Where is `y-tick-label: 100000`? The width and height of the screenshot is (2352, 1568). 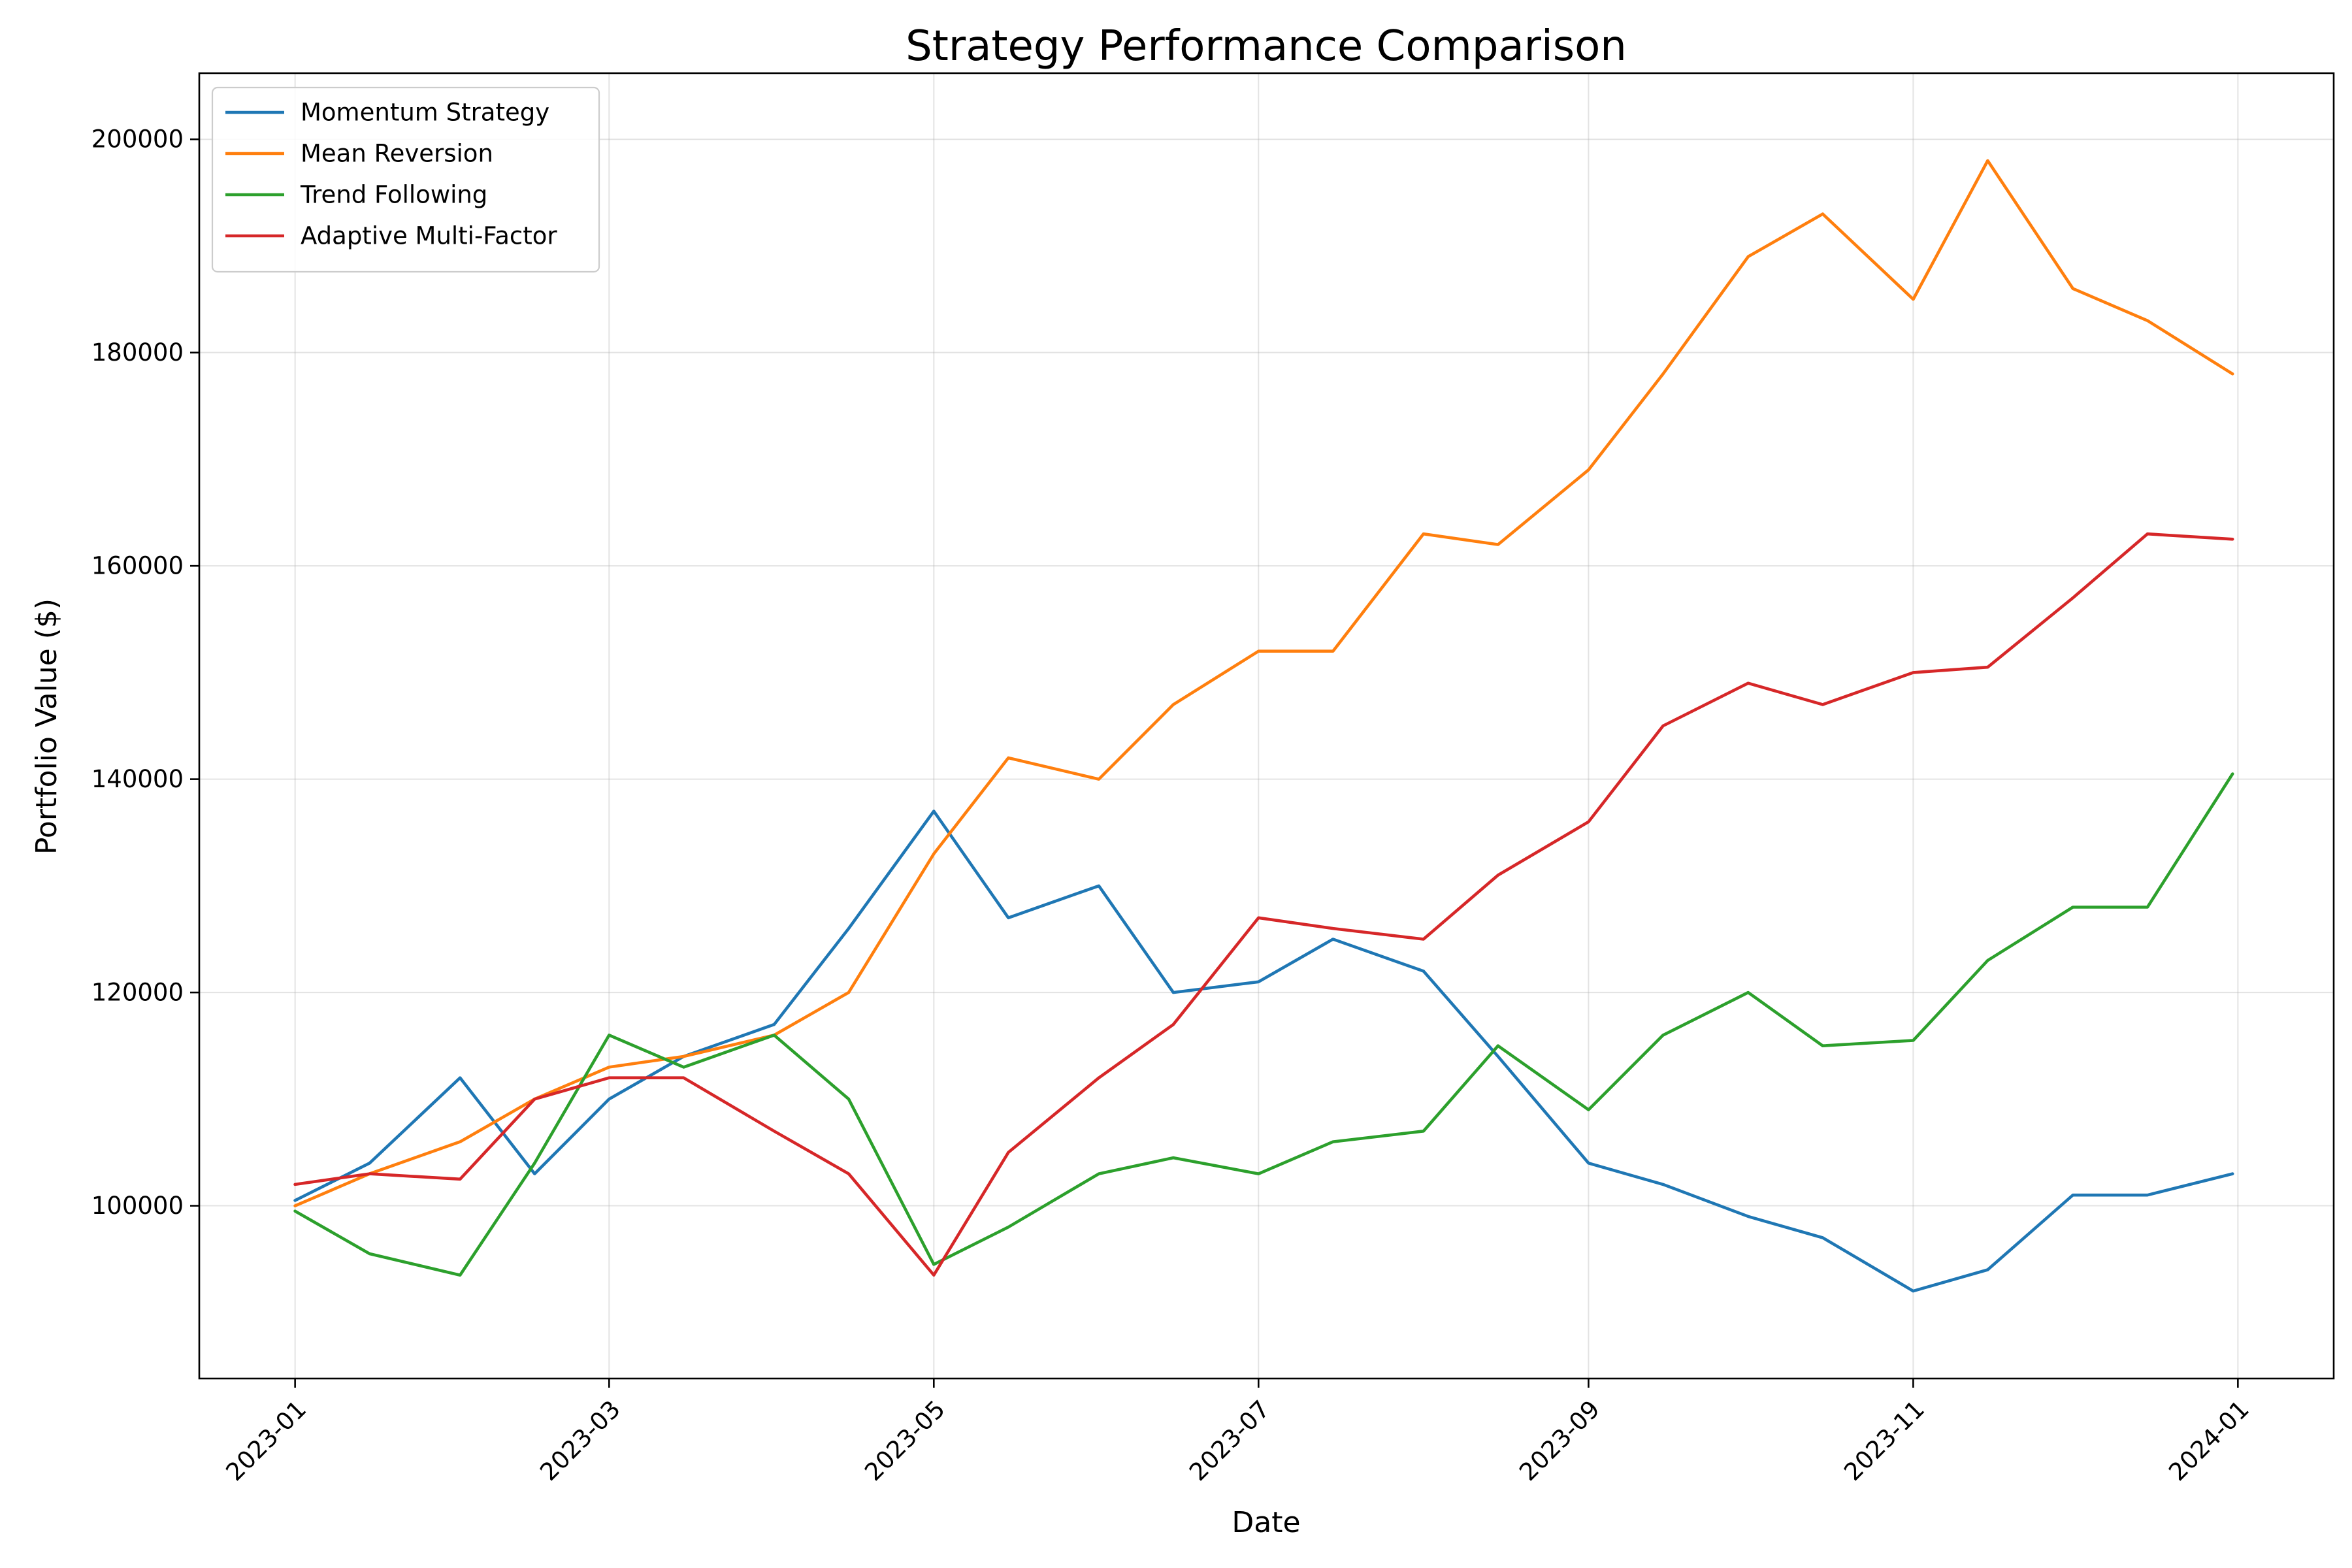
y-tick-label: 100000 is located at coordinates (137, 1206).